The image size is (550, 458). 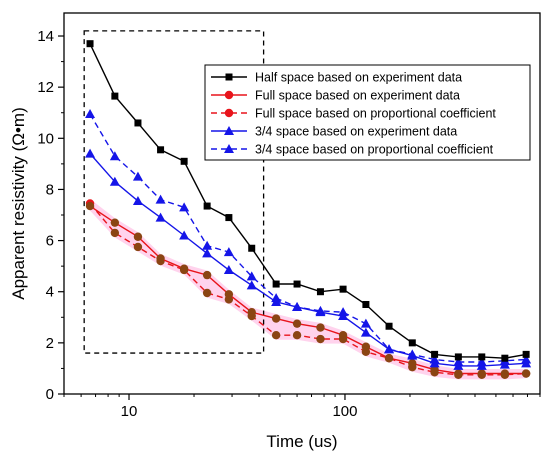 I want to click on x-axis-title: Time (us), so click(x=301, y=441).